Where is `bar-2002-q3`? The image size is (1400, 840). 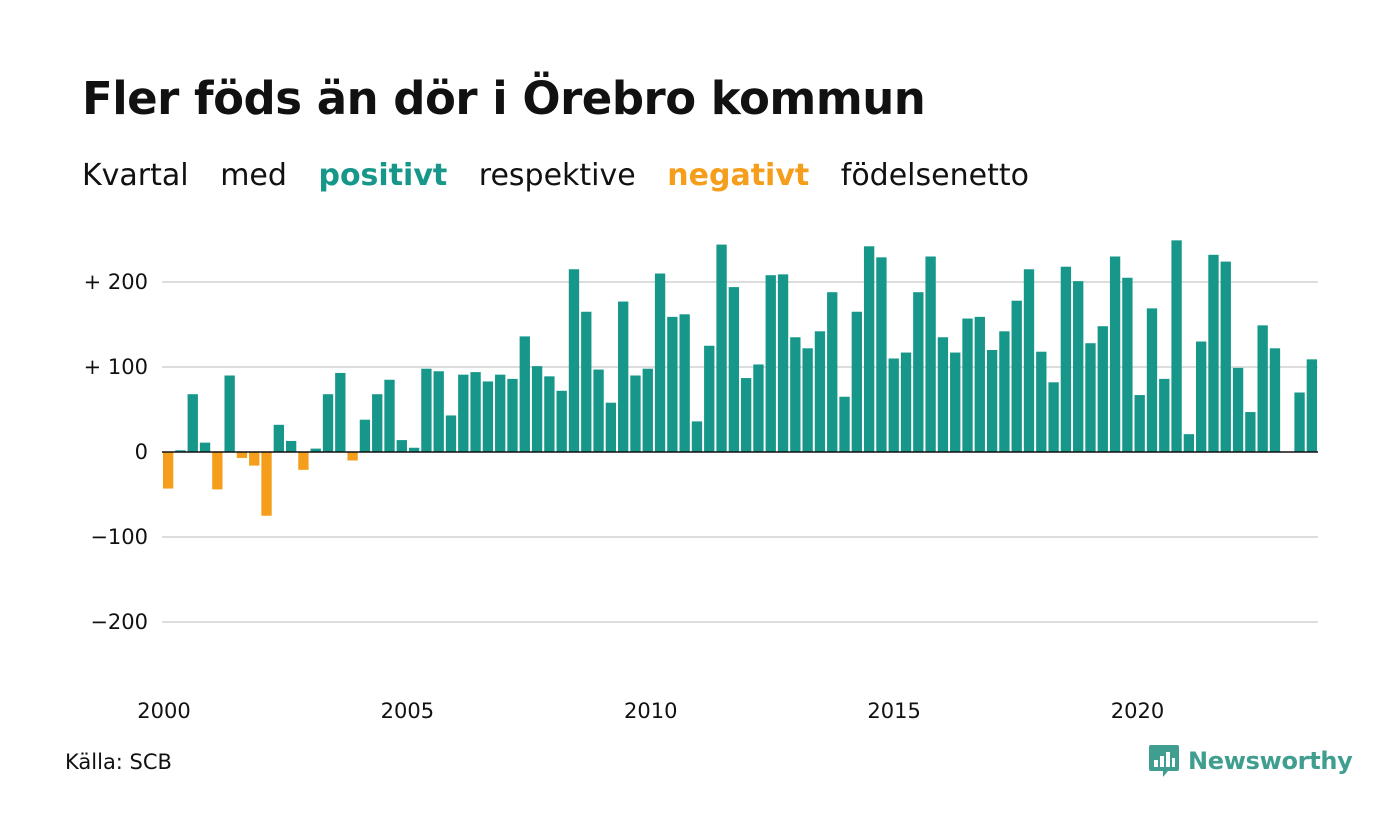 bar-2002-q3 is located at coordinates (291, 446).